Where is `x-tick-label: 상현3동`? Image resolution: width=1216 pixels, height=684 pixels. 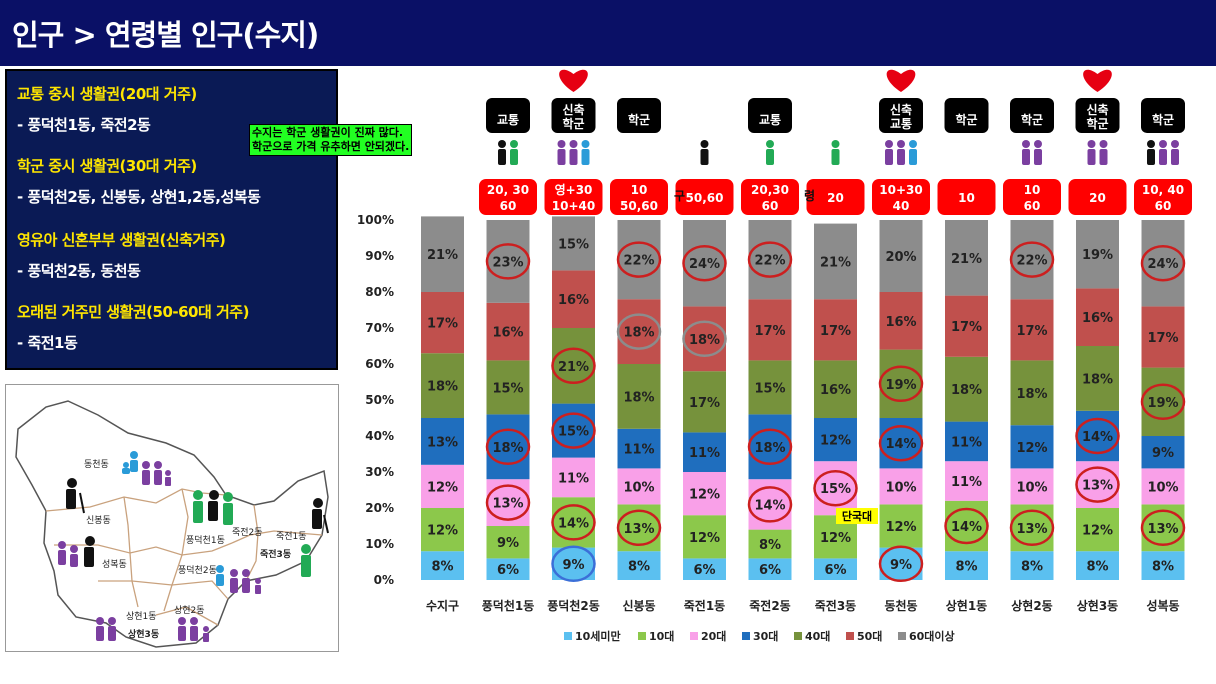 x-tick-label: 상현3동 is located at coordinates (1097, 605).